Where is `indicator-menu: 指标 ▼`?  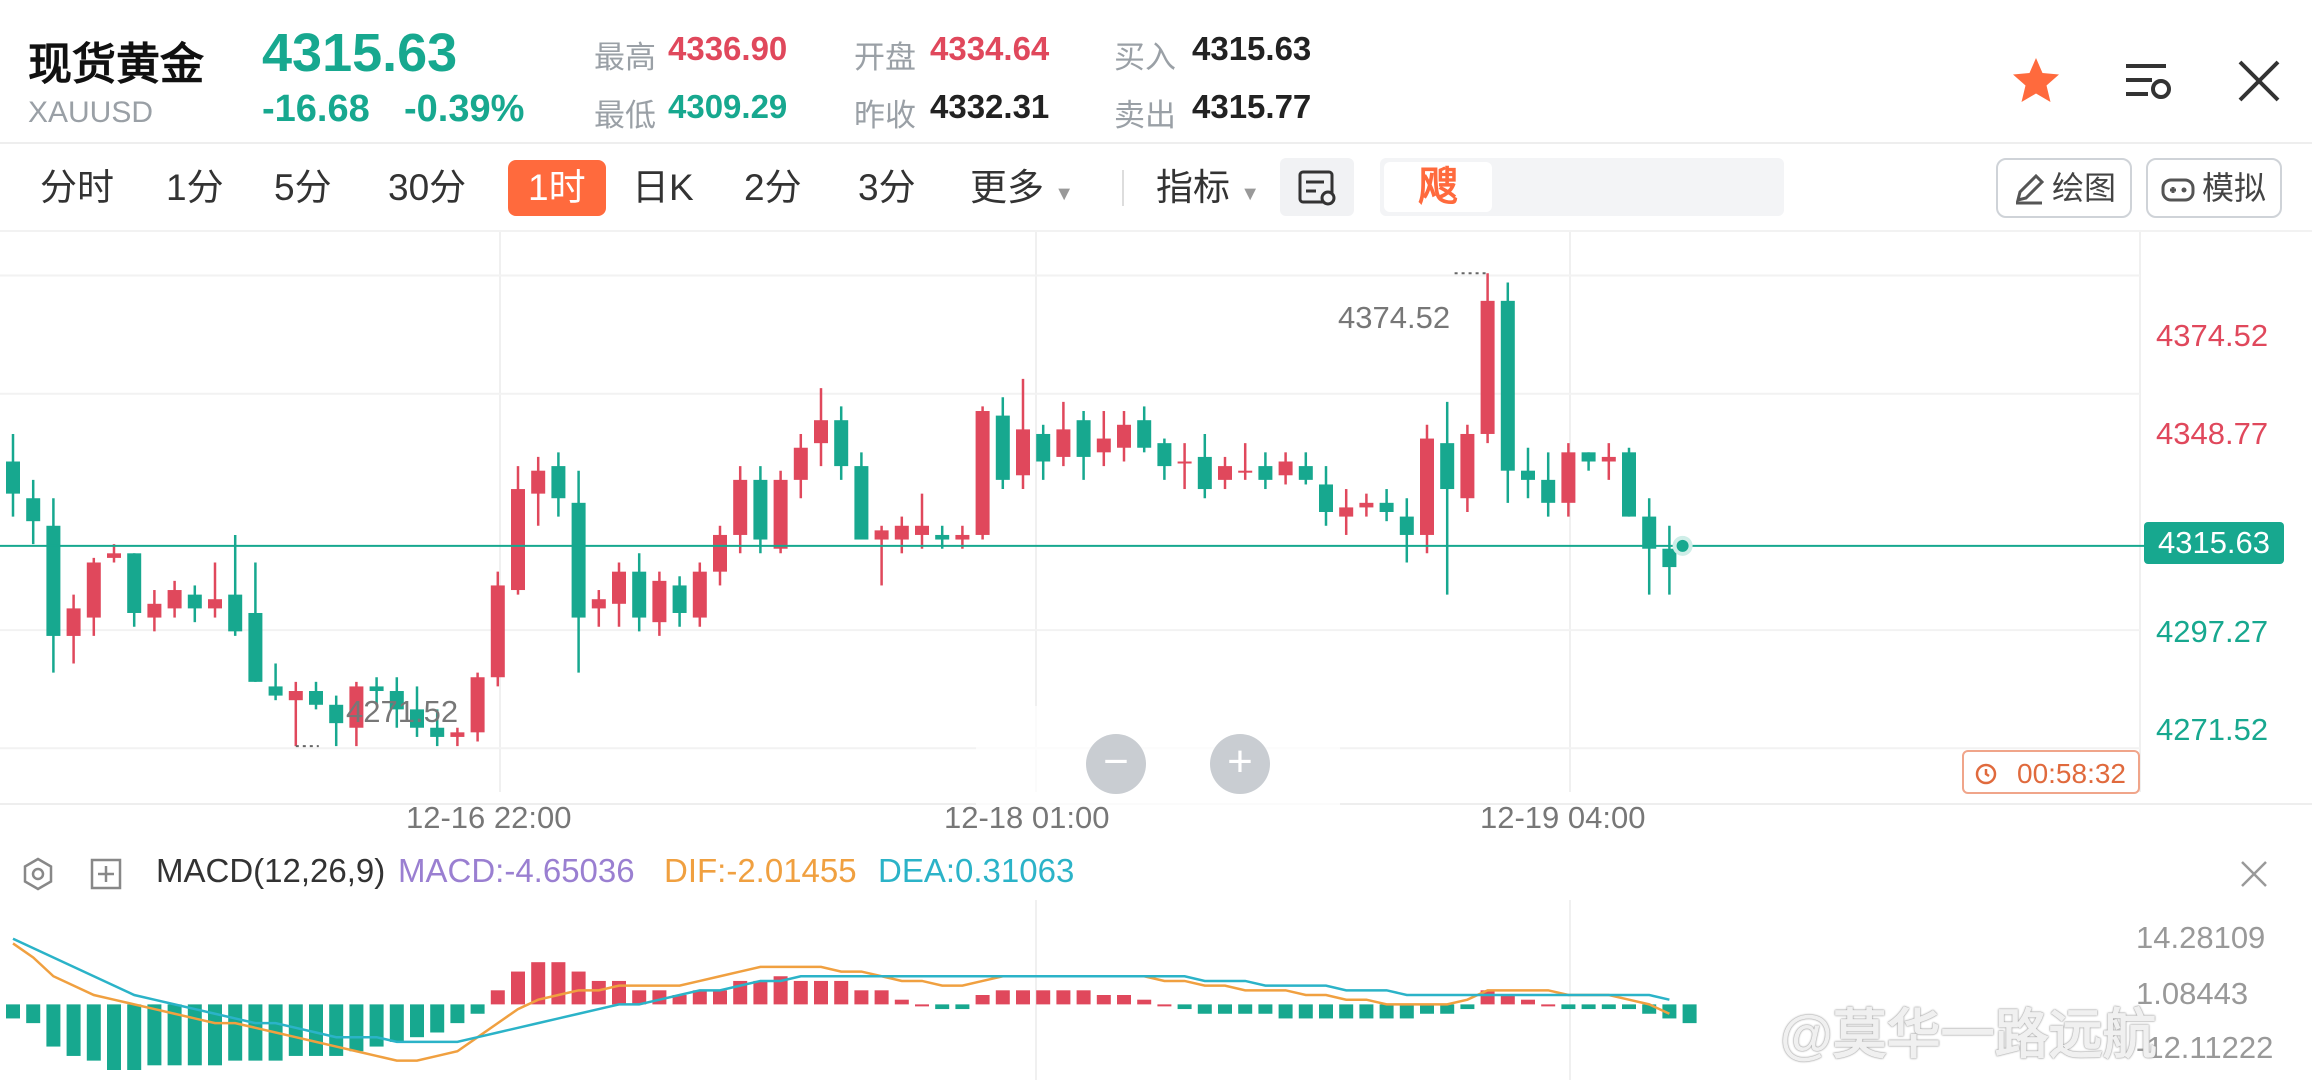 indicator-menu: 指标 ▼ is located at coordinates (1208, 188).